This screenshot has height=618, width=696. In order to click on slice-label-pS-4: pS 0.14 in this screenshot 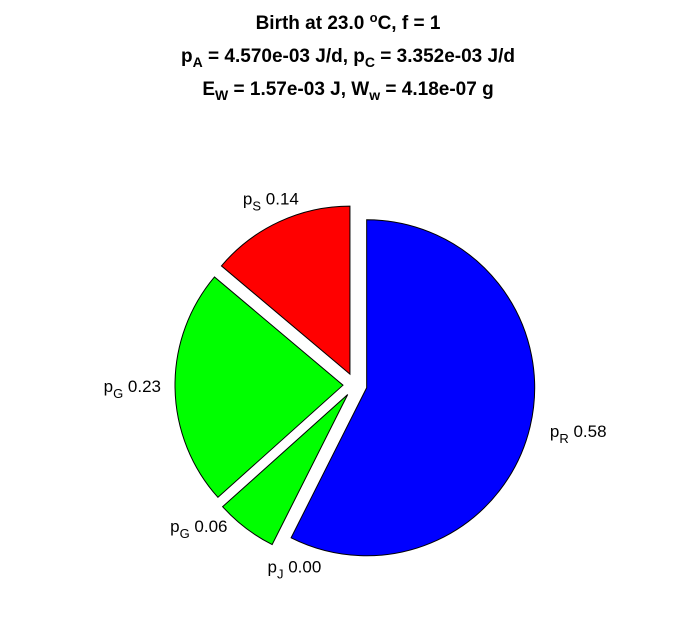, I will do `click(271, 202)`.